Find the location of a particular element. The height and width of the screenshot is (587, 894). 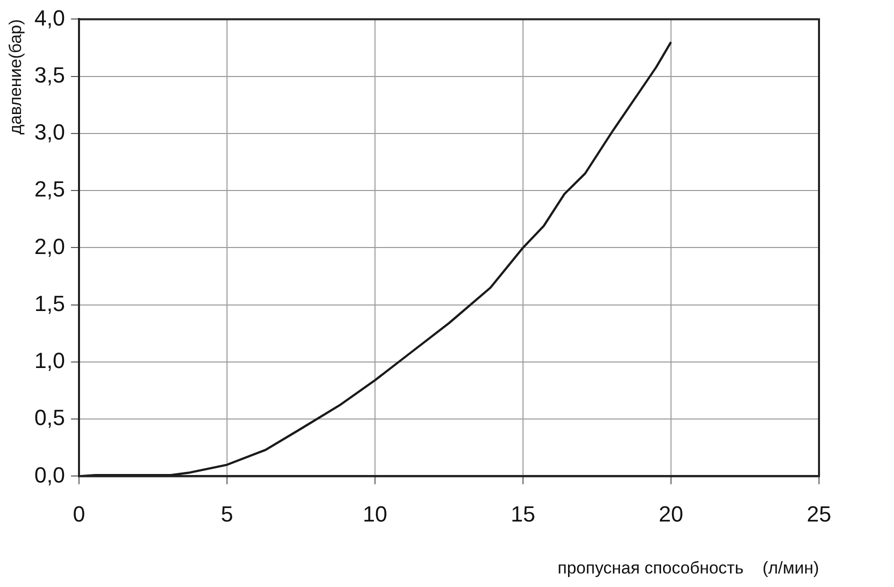

y-tick-label: 1,0 is located at coordinates (49, 361).